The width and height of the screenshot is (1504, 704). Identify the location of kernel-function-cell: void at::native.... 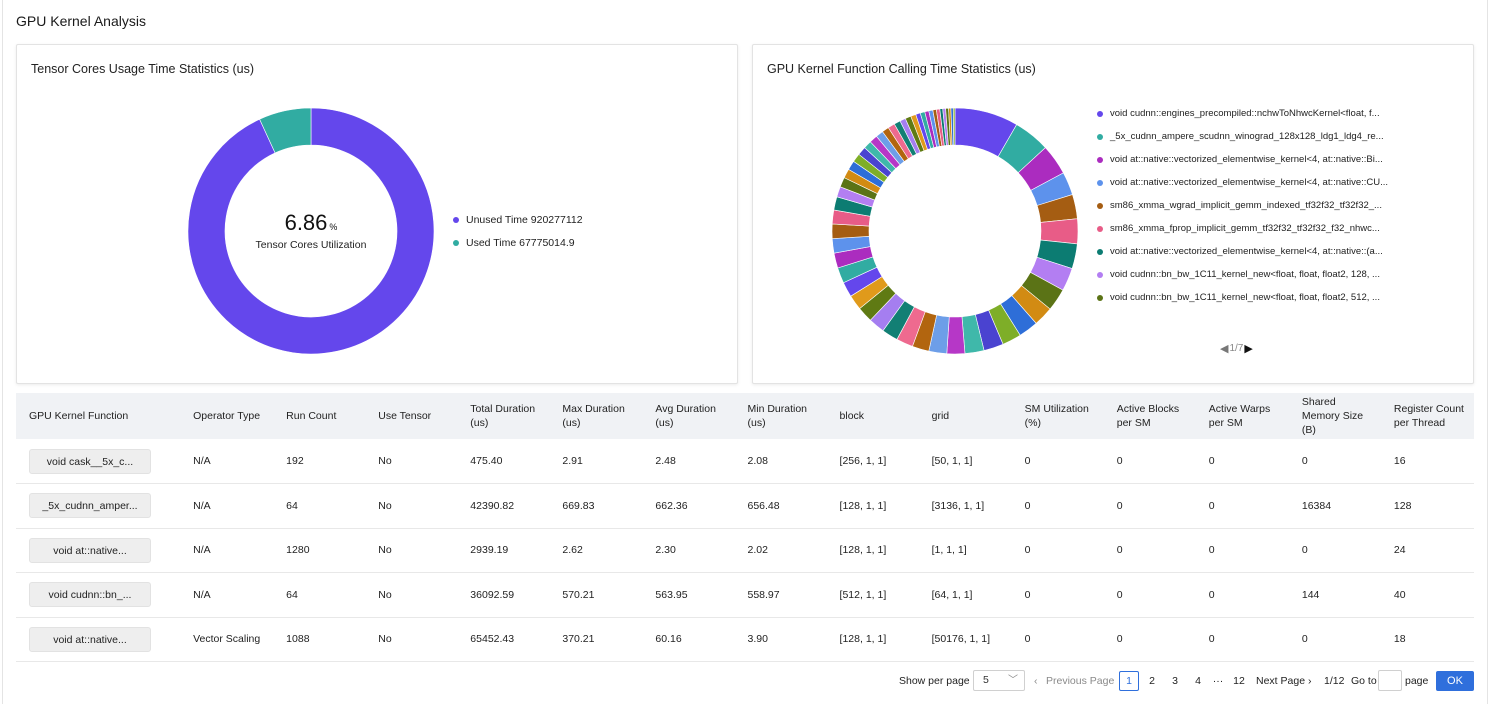
(98, 639).